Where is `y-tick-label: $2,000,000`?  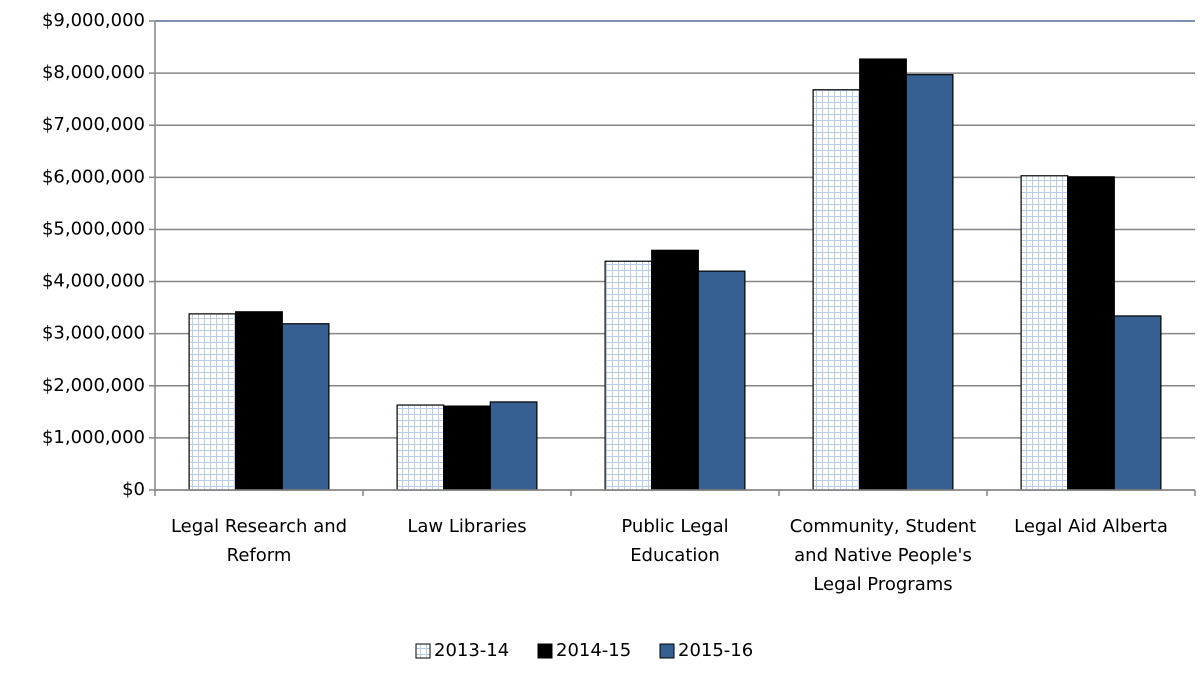
y-tick-label: $2,000,000 is located at coordinates (93, 385).